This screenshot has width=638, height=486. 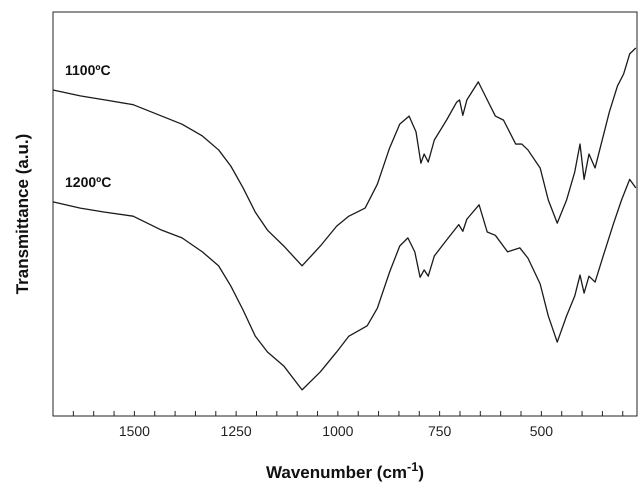 I want to click on y-axis-title: Transmittance (a.u.), so click(x=22, y=214).